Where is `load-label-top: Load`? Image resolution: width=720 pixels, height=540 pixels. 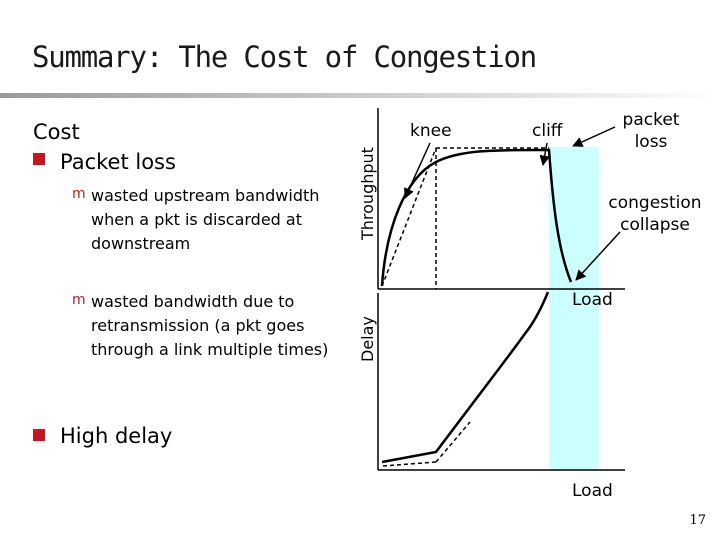
load-label-top: Load is located at coordinates (592, 300).